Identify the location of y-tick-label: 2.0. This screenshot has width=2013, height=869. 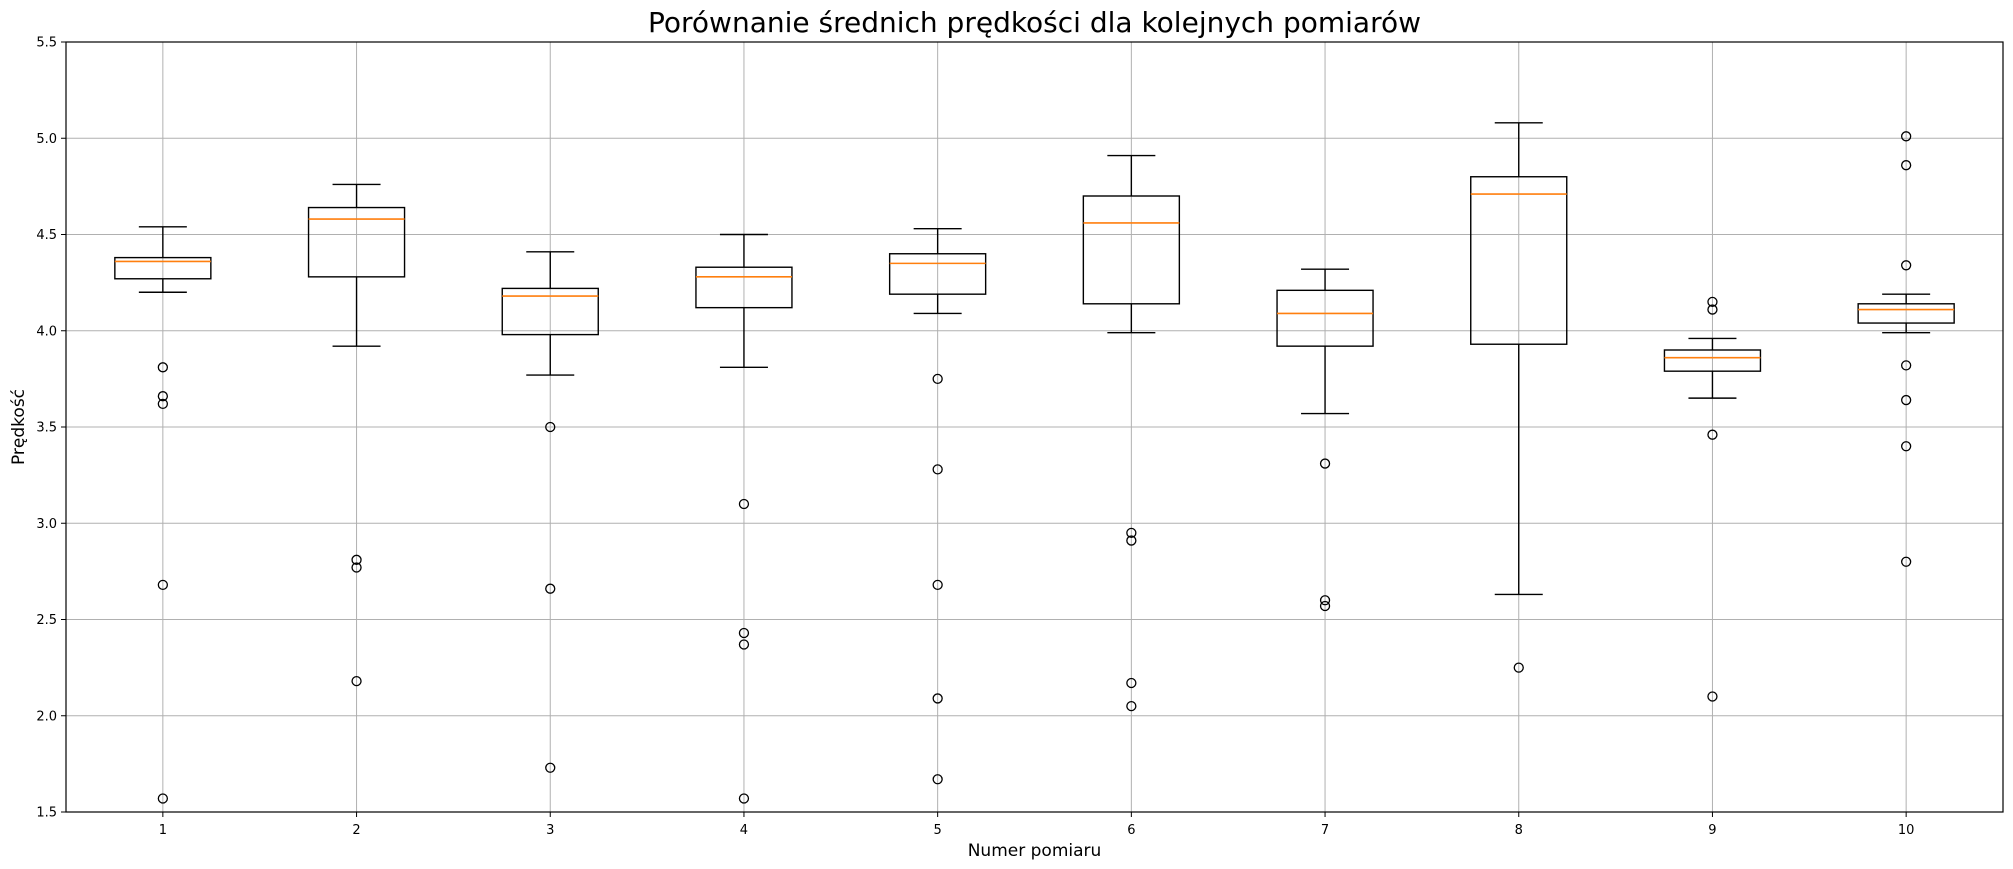
(46, 716).